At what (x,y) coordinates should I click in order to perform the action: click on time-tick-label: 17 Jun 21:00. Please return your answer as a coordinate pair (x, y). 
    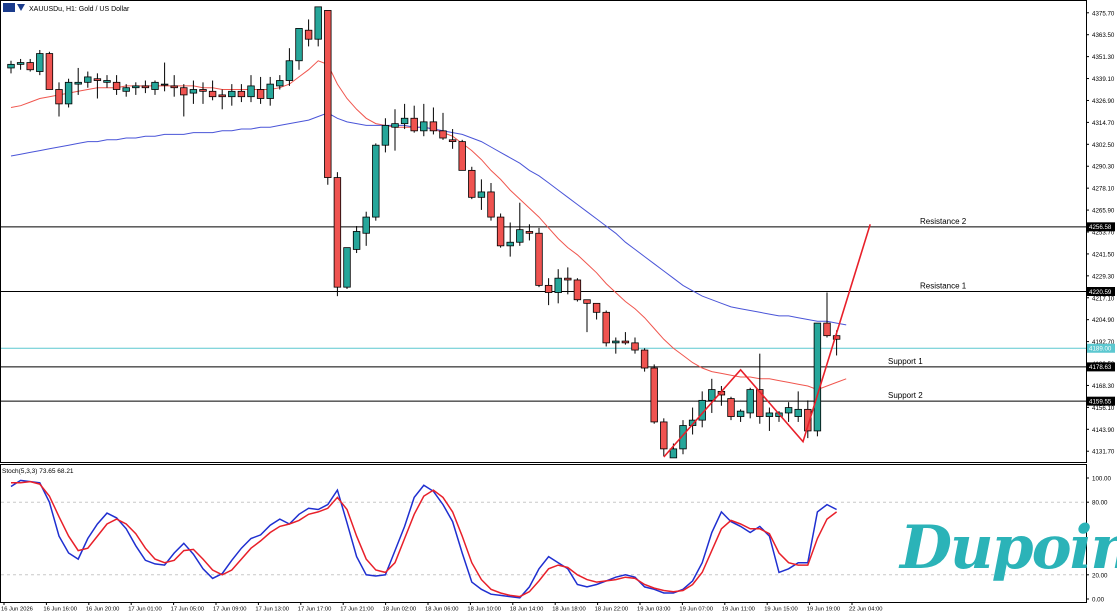
    Looking at the image, I should click on (357, 609).